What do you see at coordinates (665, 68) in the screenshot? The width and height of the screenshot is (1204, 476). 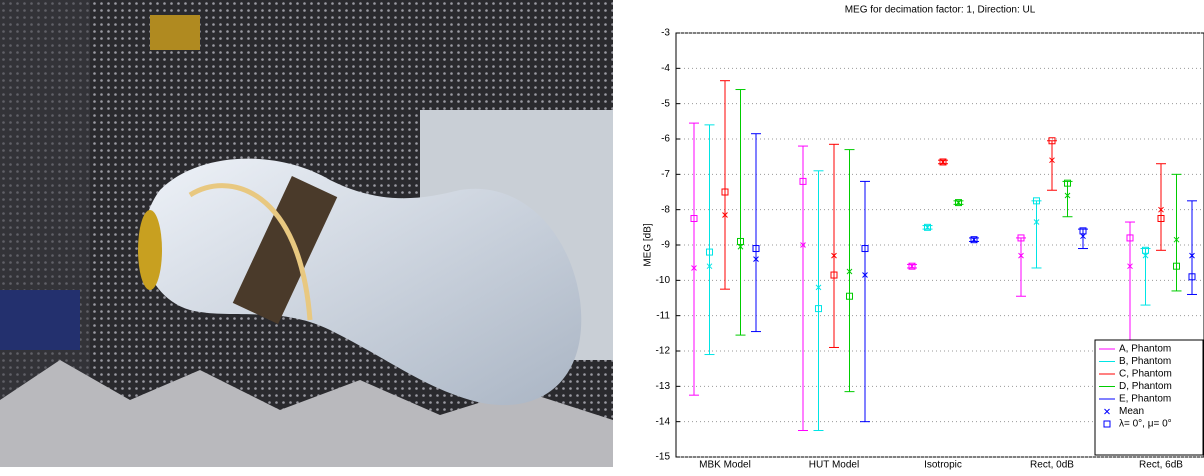 I see `y-tick-label: -4` at bounding box center [665, 68].